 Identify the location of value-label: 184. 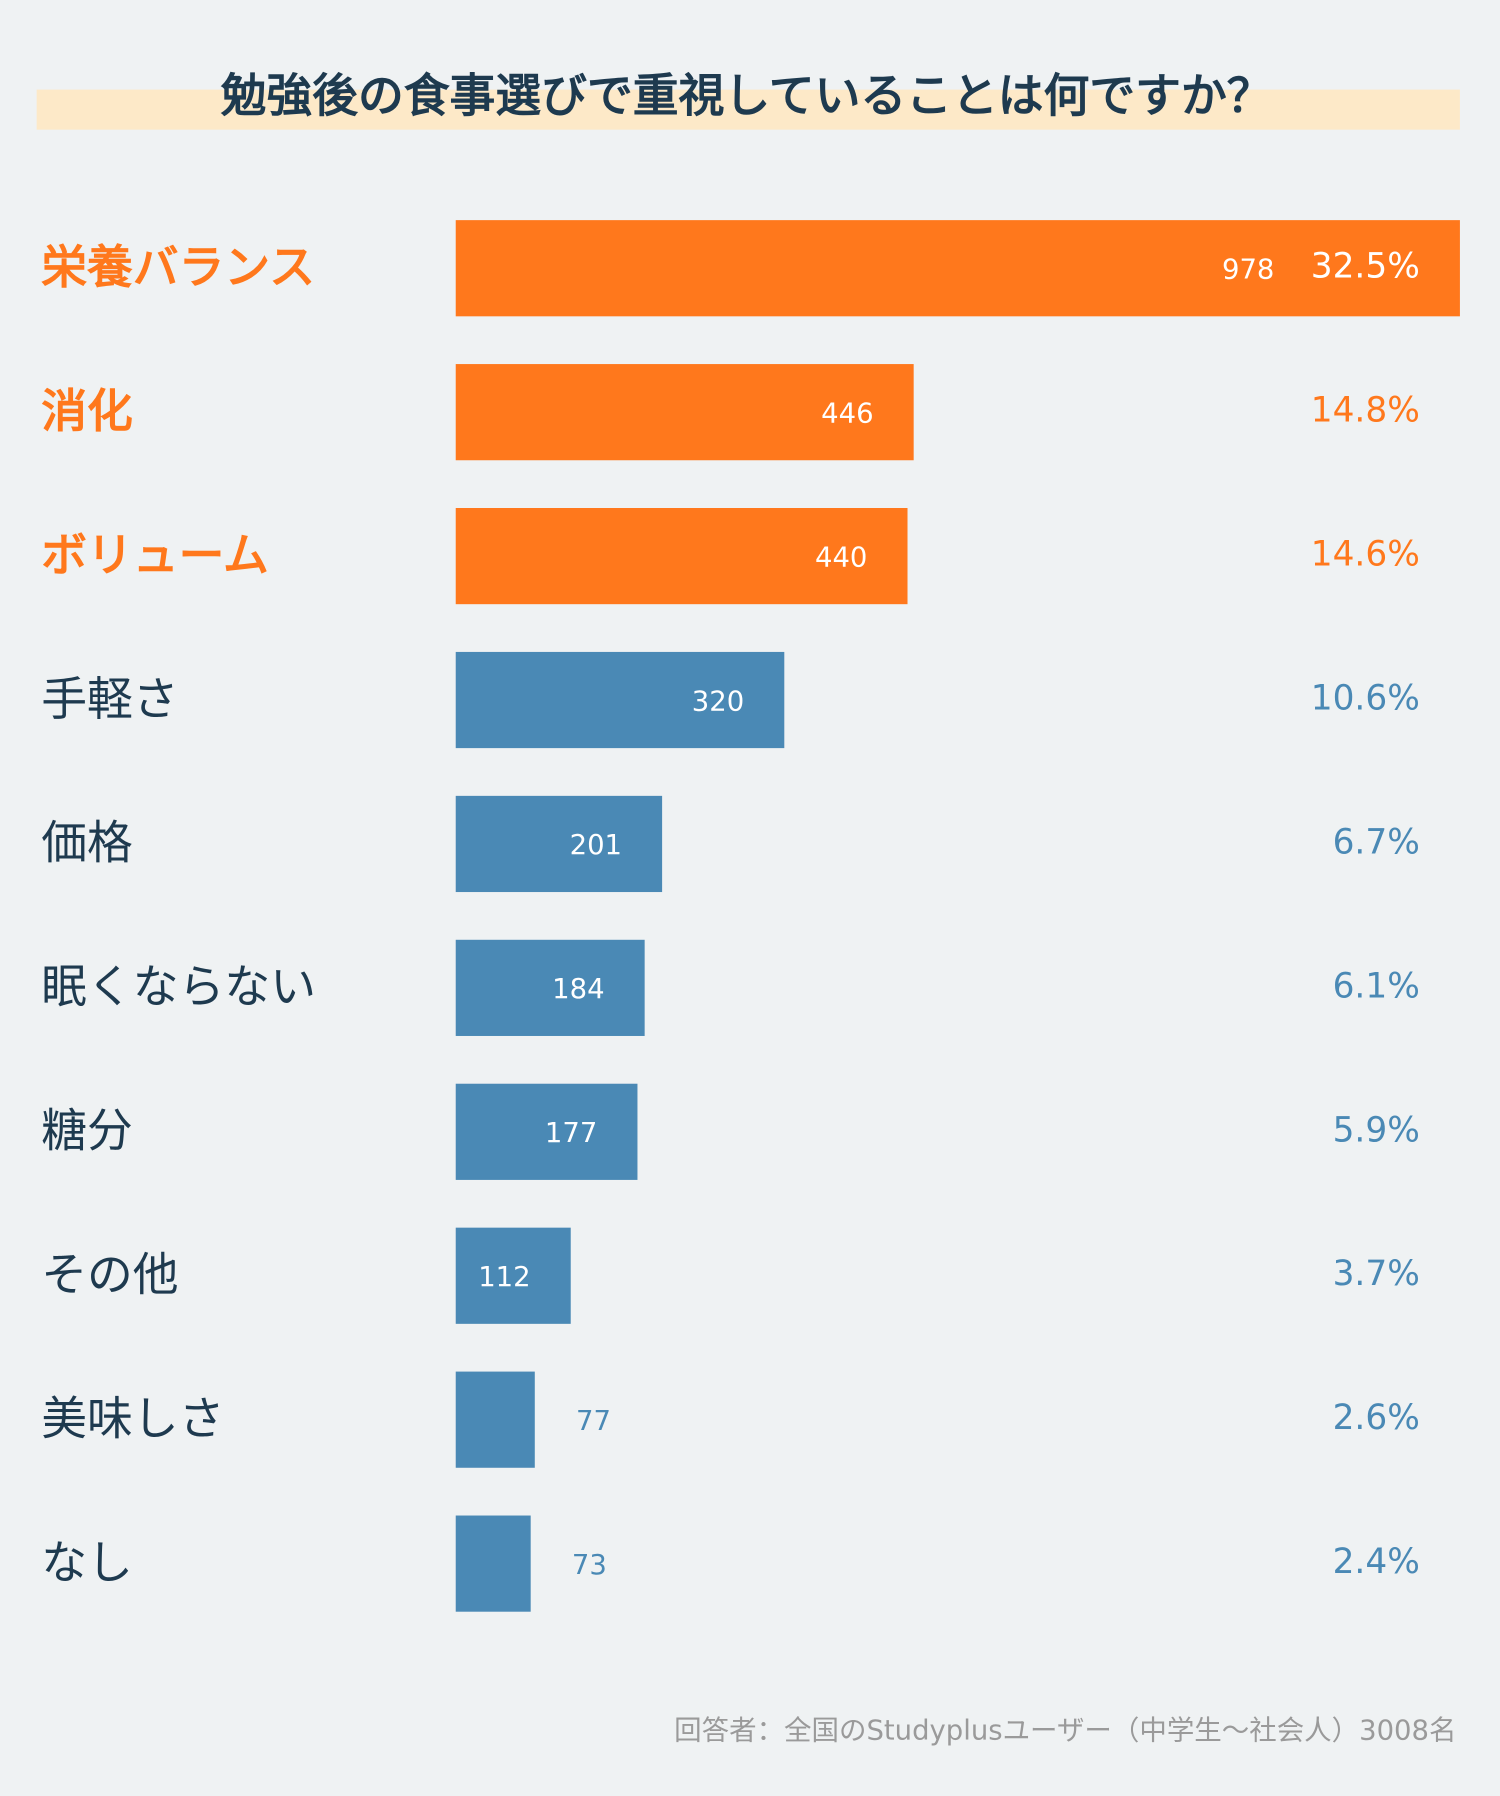
(578, 989).